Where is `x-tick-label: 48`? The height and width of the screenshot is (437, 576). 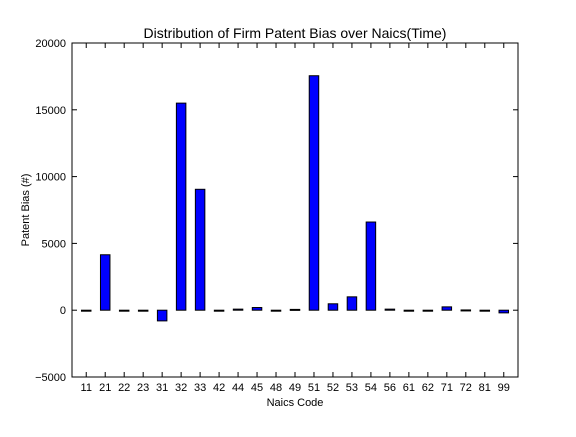
x-tick-label: 48 is located at coordinates (276, 388).